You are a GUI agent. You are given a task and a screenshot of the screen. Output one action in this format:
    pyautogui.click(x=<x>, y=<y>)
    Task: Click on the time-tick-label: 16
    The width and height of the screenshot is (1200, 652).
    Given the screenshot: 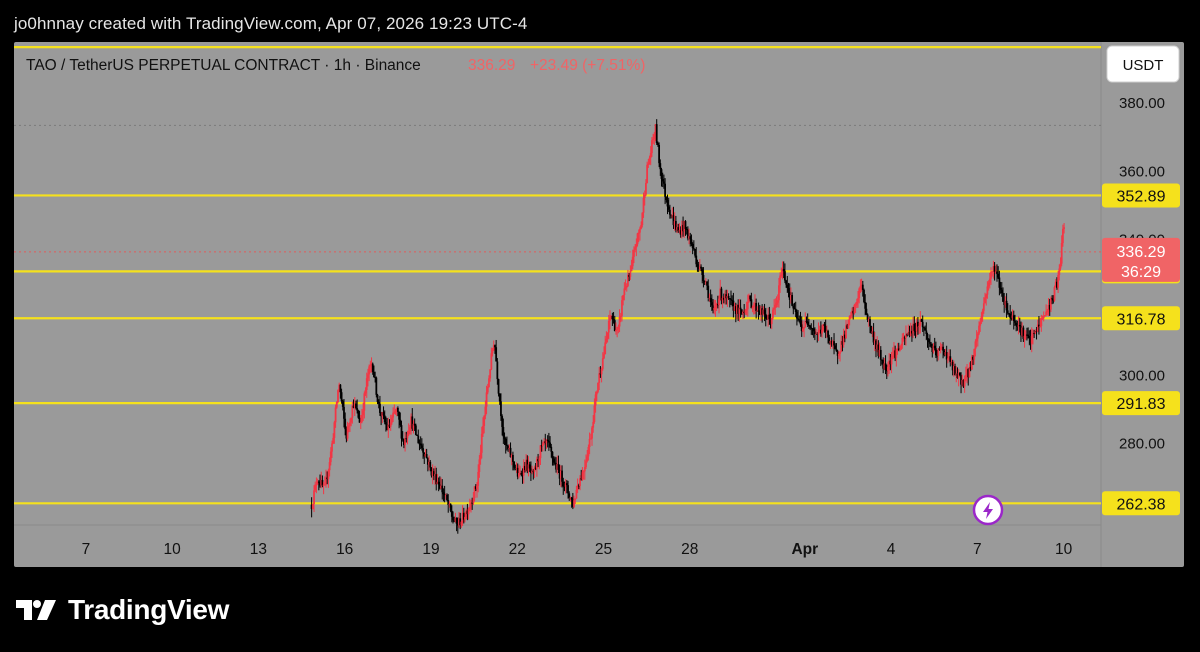 What is the action you would take?
    pyautogui.click(x=344, y=549)
    